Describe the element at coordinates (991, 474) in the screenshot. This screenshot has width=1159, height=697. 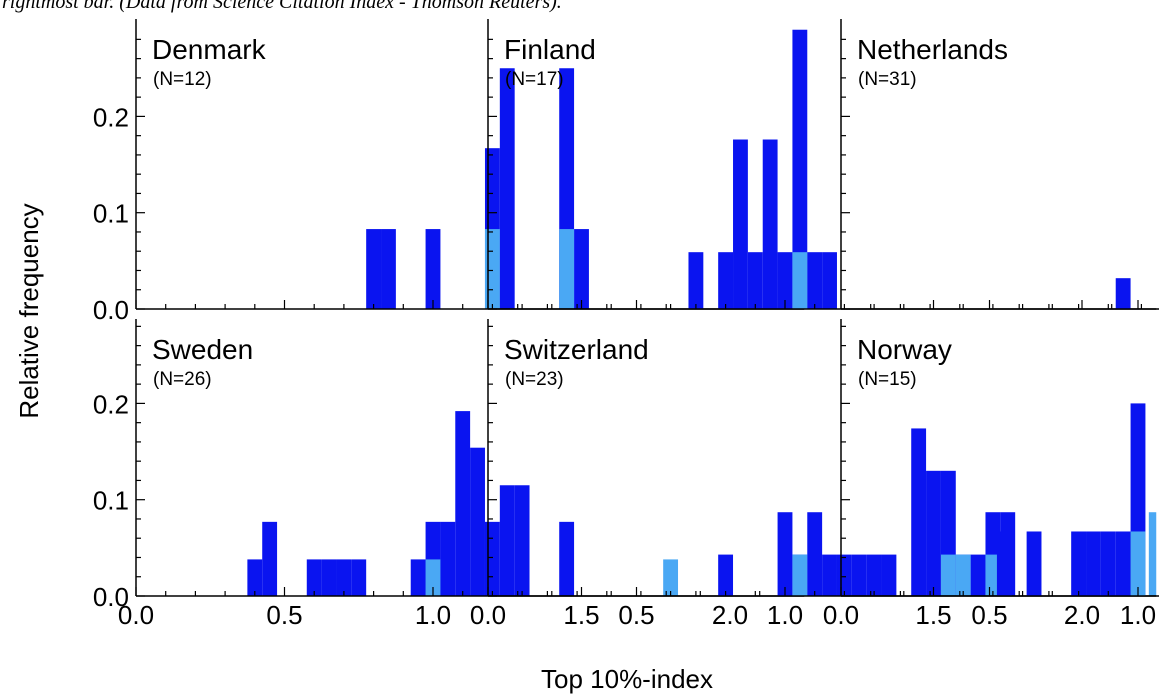
I see `panel-norway: 0.0 0.5 1.0 1.5 2.0 Norway (N=15)` at that location.